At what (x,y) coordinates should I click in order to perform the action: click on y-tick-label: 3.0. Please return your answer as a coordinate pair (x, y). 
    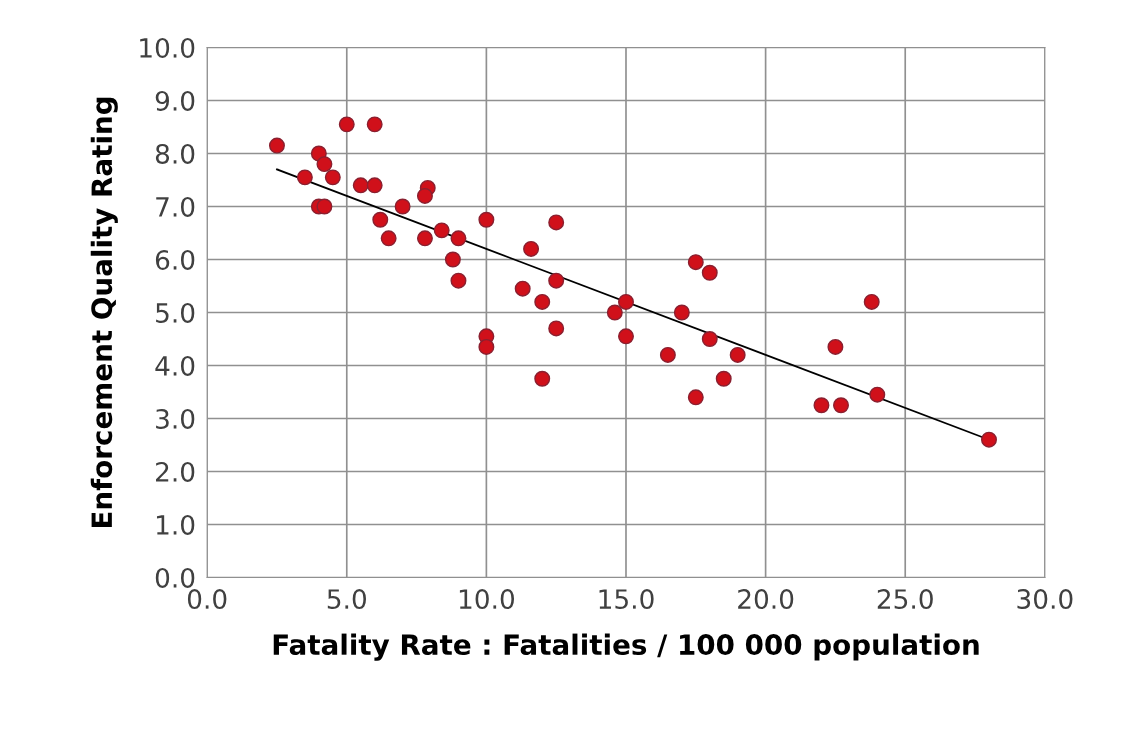
    Looking at the image, I should click on (175, 418).